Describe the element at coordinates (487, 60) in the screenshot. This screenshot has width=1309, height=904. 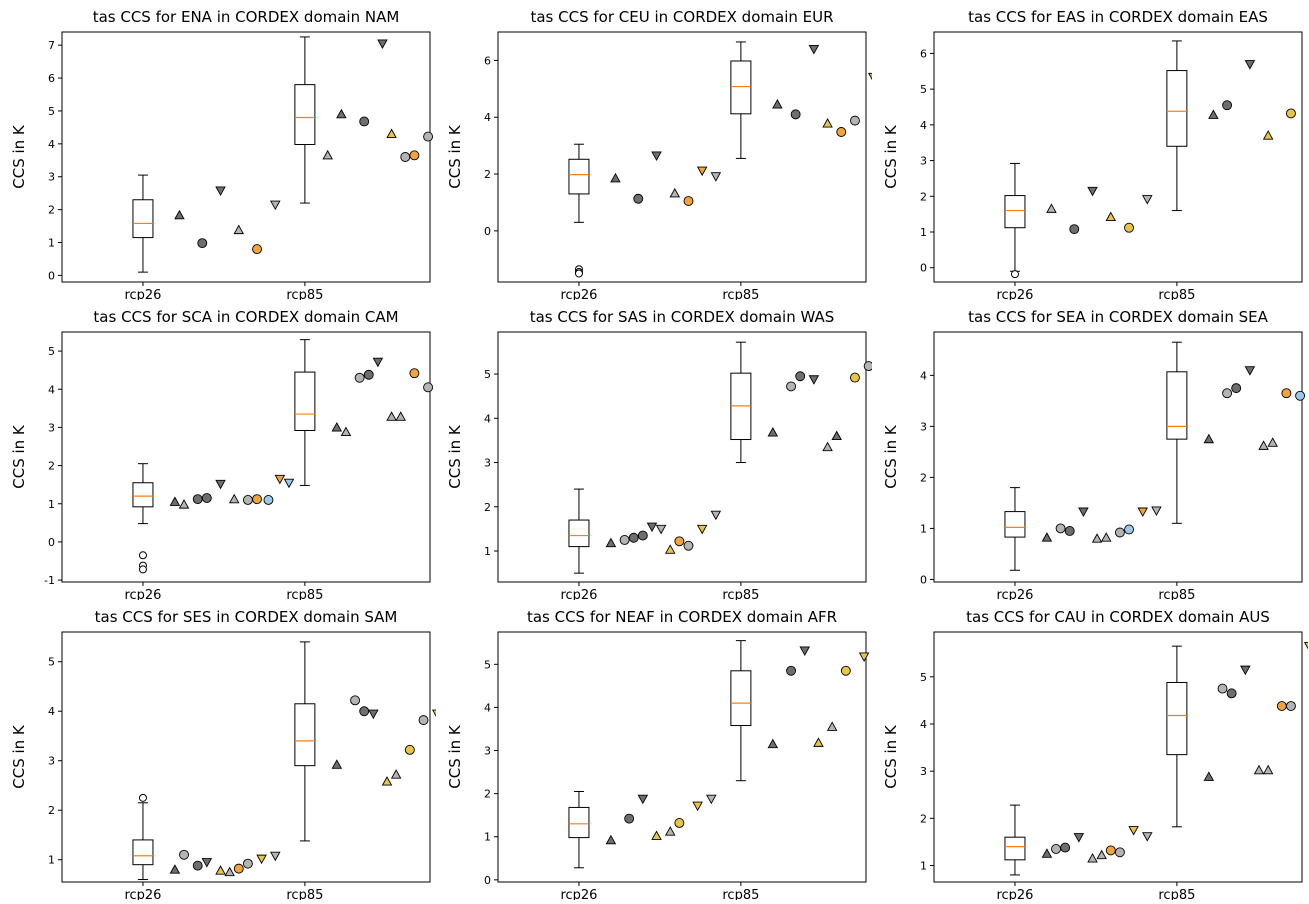
I see `y-tick-label: 6` at that location.